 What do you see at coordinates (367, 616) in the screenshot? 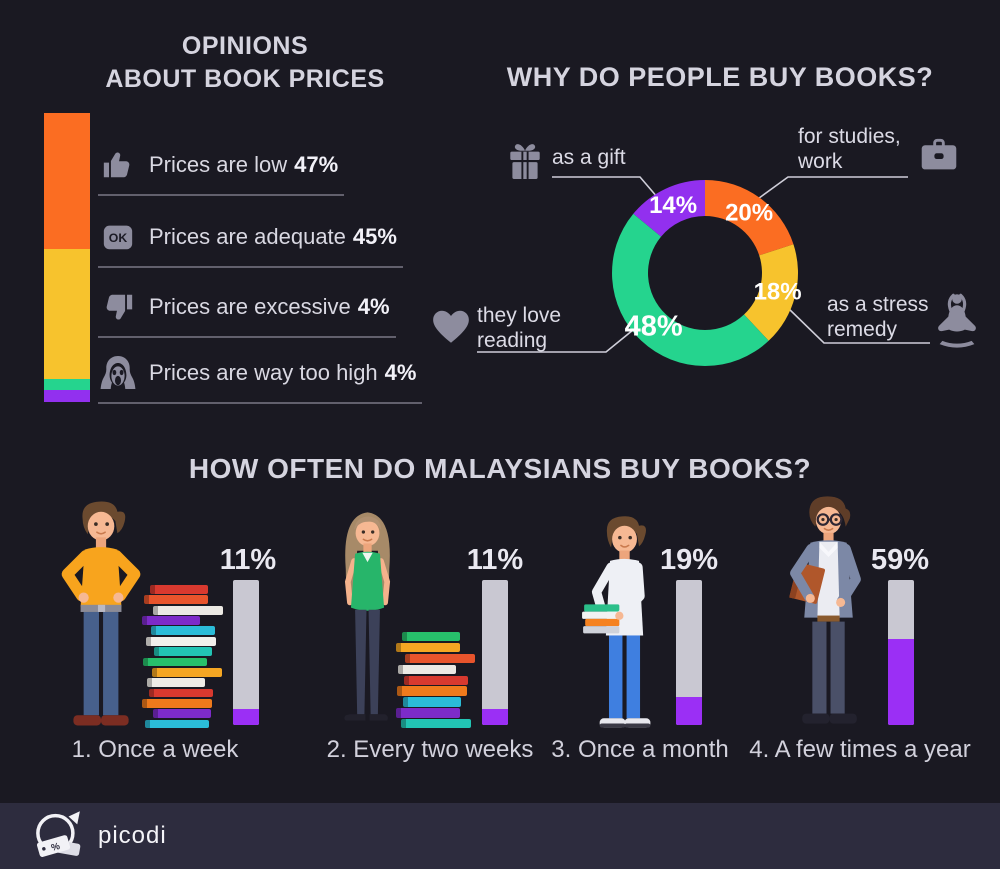
I see `person-every-two-weeks` at bounding box center [367, 616].